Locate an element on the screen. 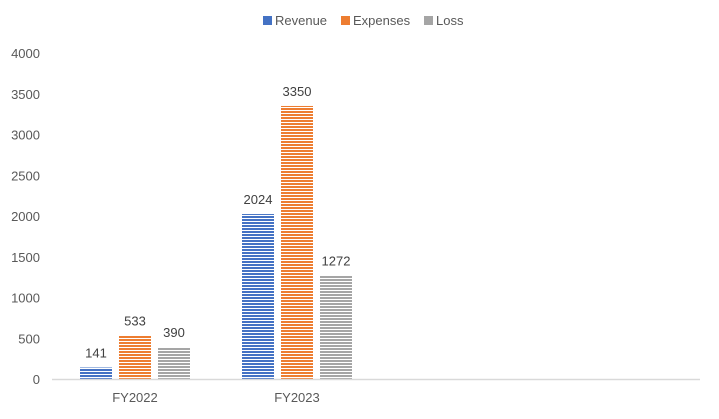  y-tick-label: 1500 is located at coordinates (25, 257).